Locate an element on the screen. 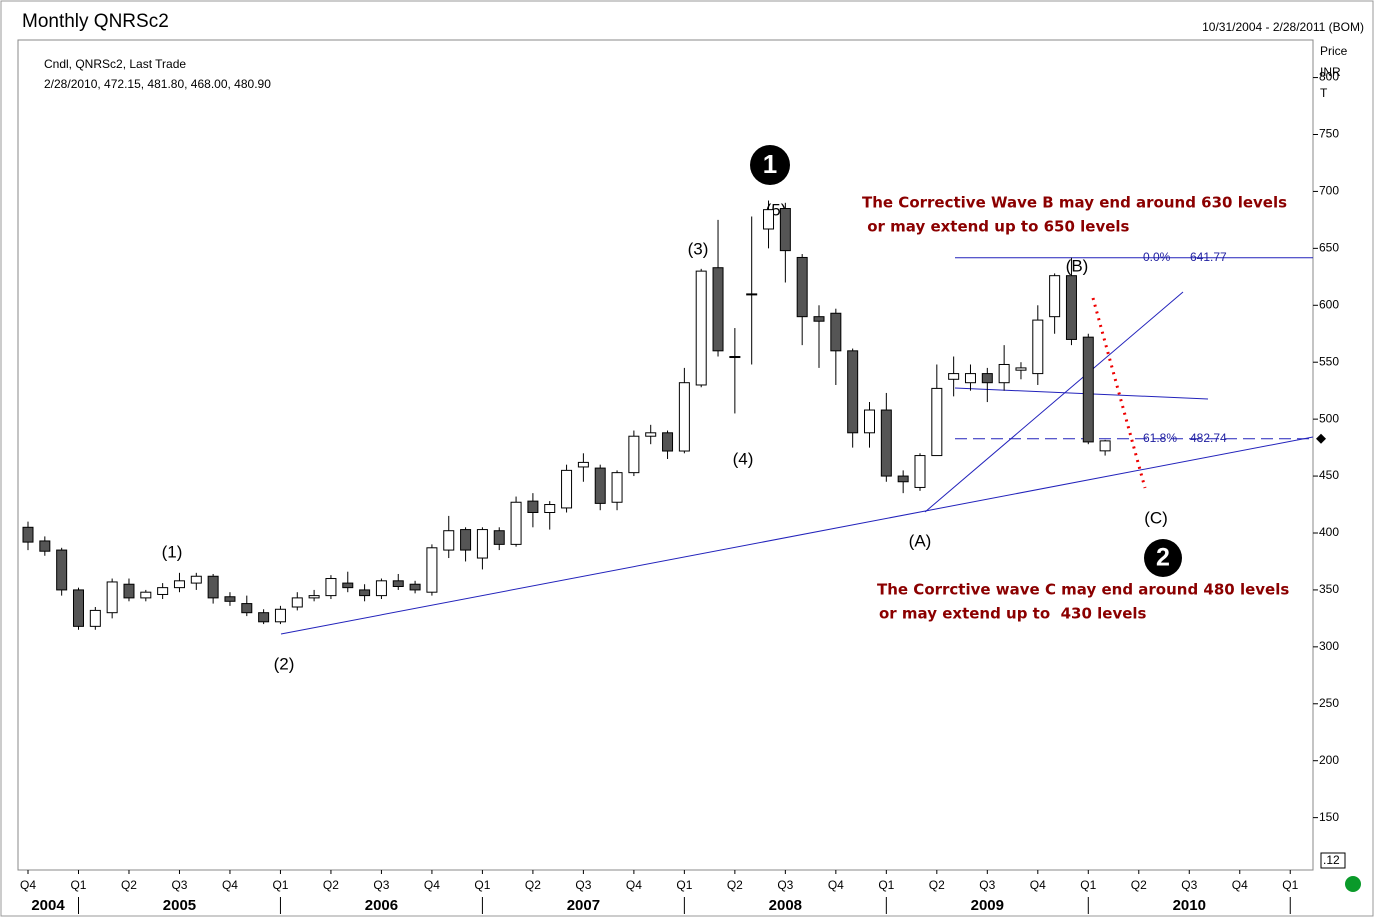  fib-value: 482.74 is located at coordinates (1208, 438).